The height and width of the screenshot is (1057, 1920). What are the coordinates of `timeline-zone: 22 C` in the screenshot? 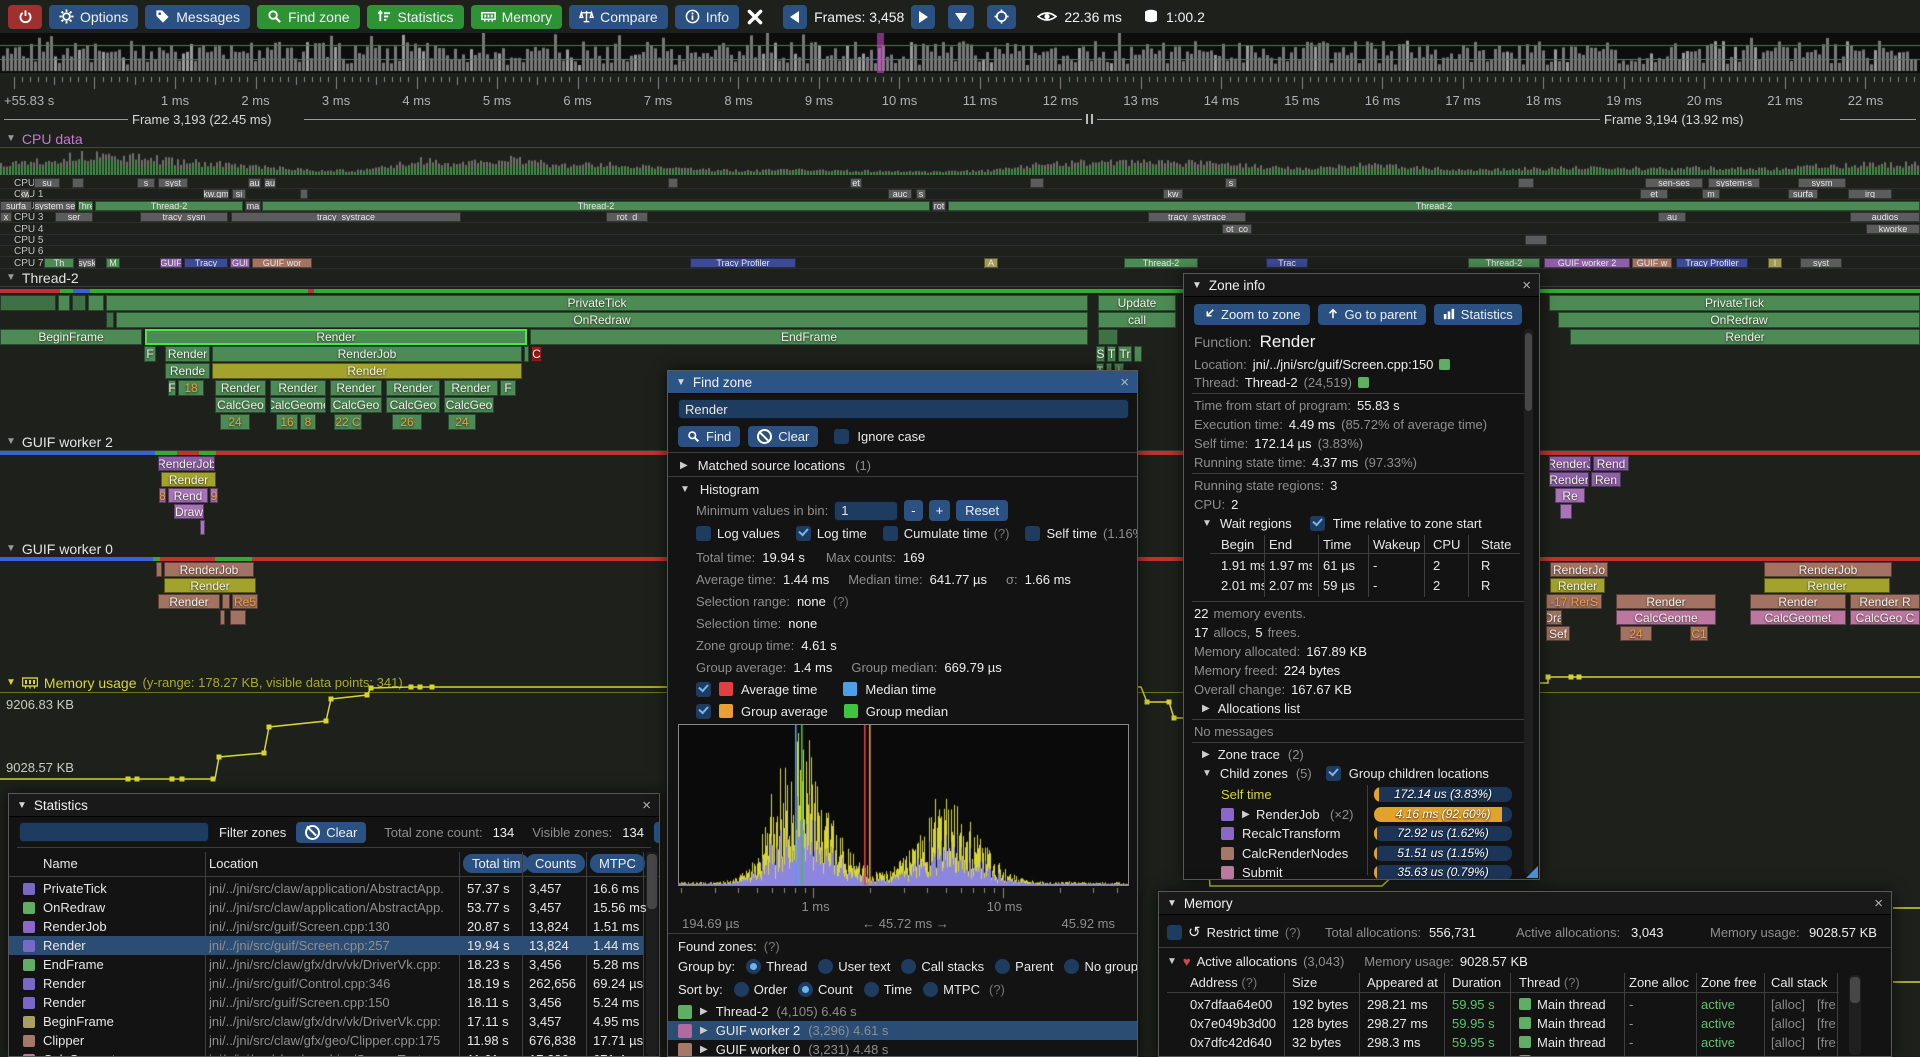 It's located at (348, 422).